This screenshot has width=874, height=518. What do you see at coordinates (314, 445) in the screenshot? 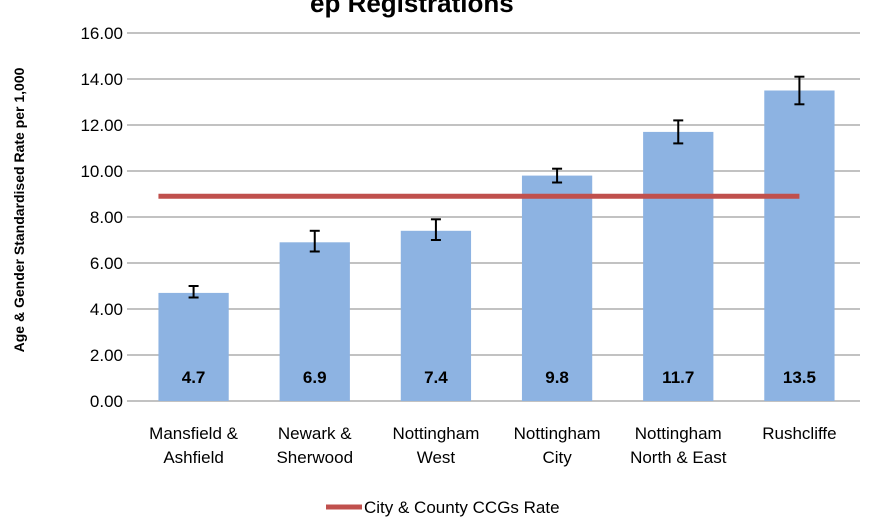
I see `x-category-label: Newark & Sherwood` at bounding box center [314, 445].